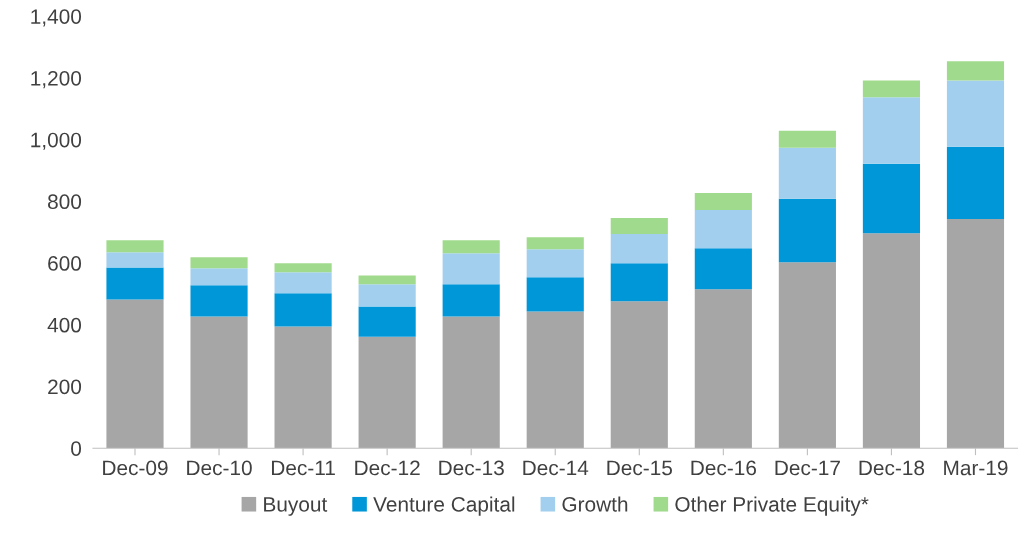 The height and width of the screenshot is (540, 1033). Describe the element at coordinates (65, 263) in the screenshot. I see `y-tick-label: 600` at that location.